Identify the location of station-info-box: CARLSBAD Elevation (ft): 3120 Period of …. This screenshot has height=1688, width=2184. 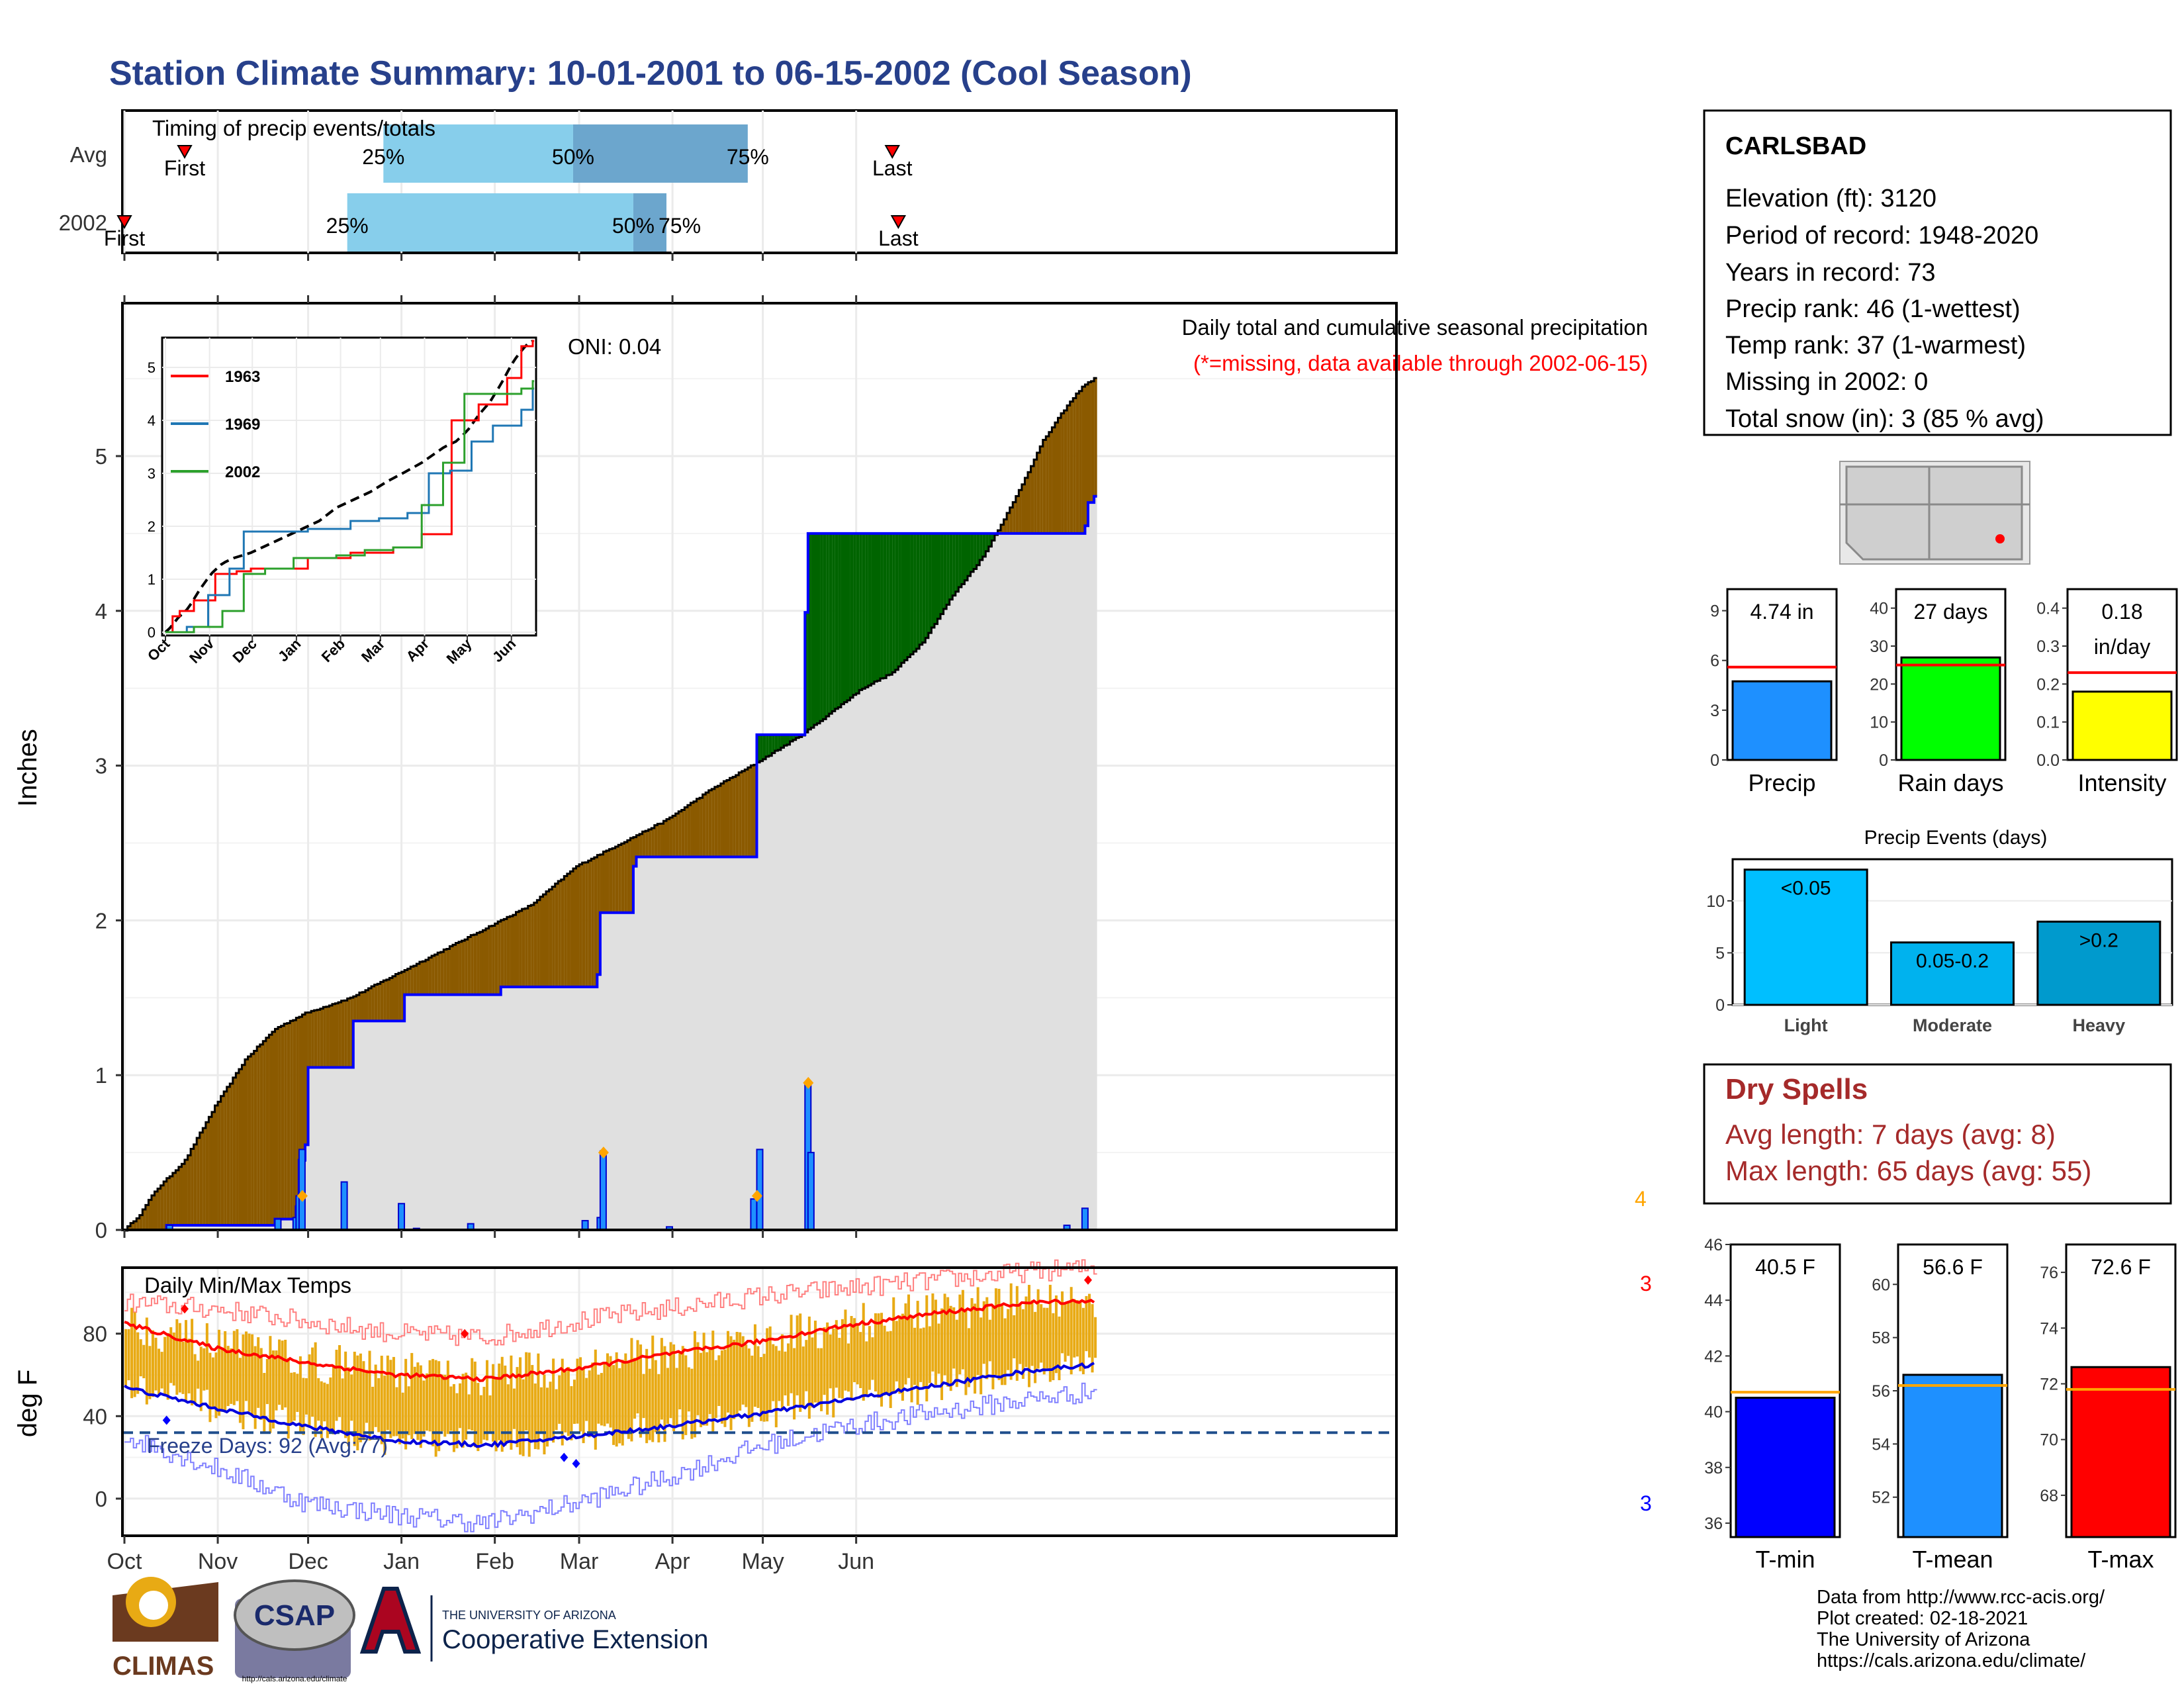
(1937, 272).